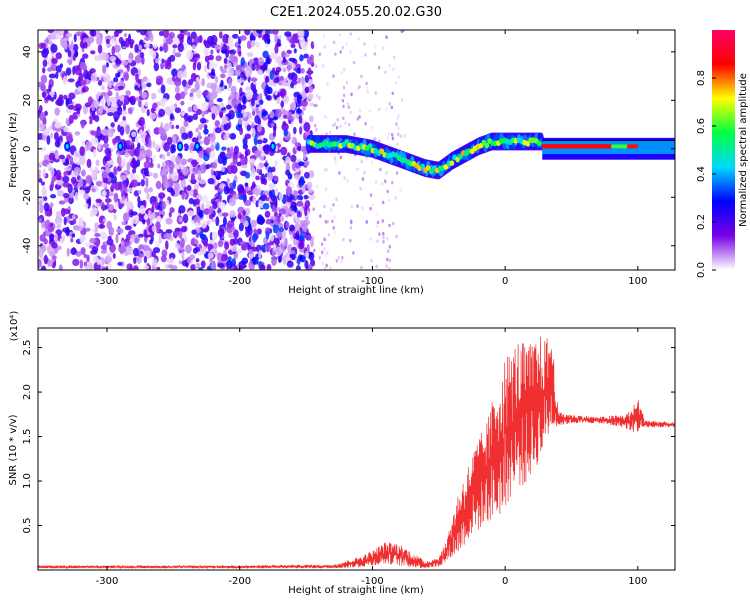 This screenshot has height=604, width=750. I want to click on colorbar-label: Normalized spectral amplitude, so click(743, 150).